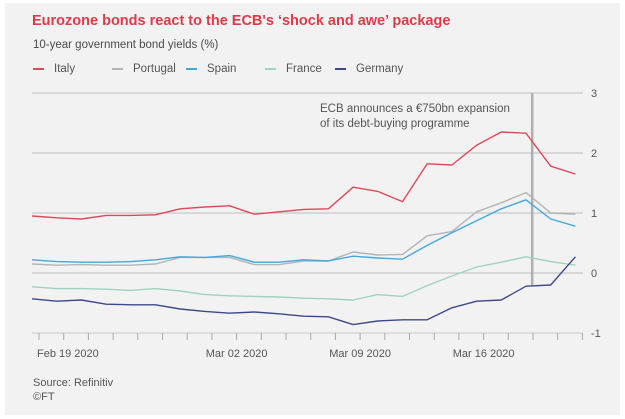 The height and width of the screenshot is (419, 625). What do you see at coordinates (380, 69) in the screenshot?
I see `legend-label-germany: Germany` at bounding box center [380, 69].